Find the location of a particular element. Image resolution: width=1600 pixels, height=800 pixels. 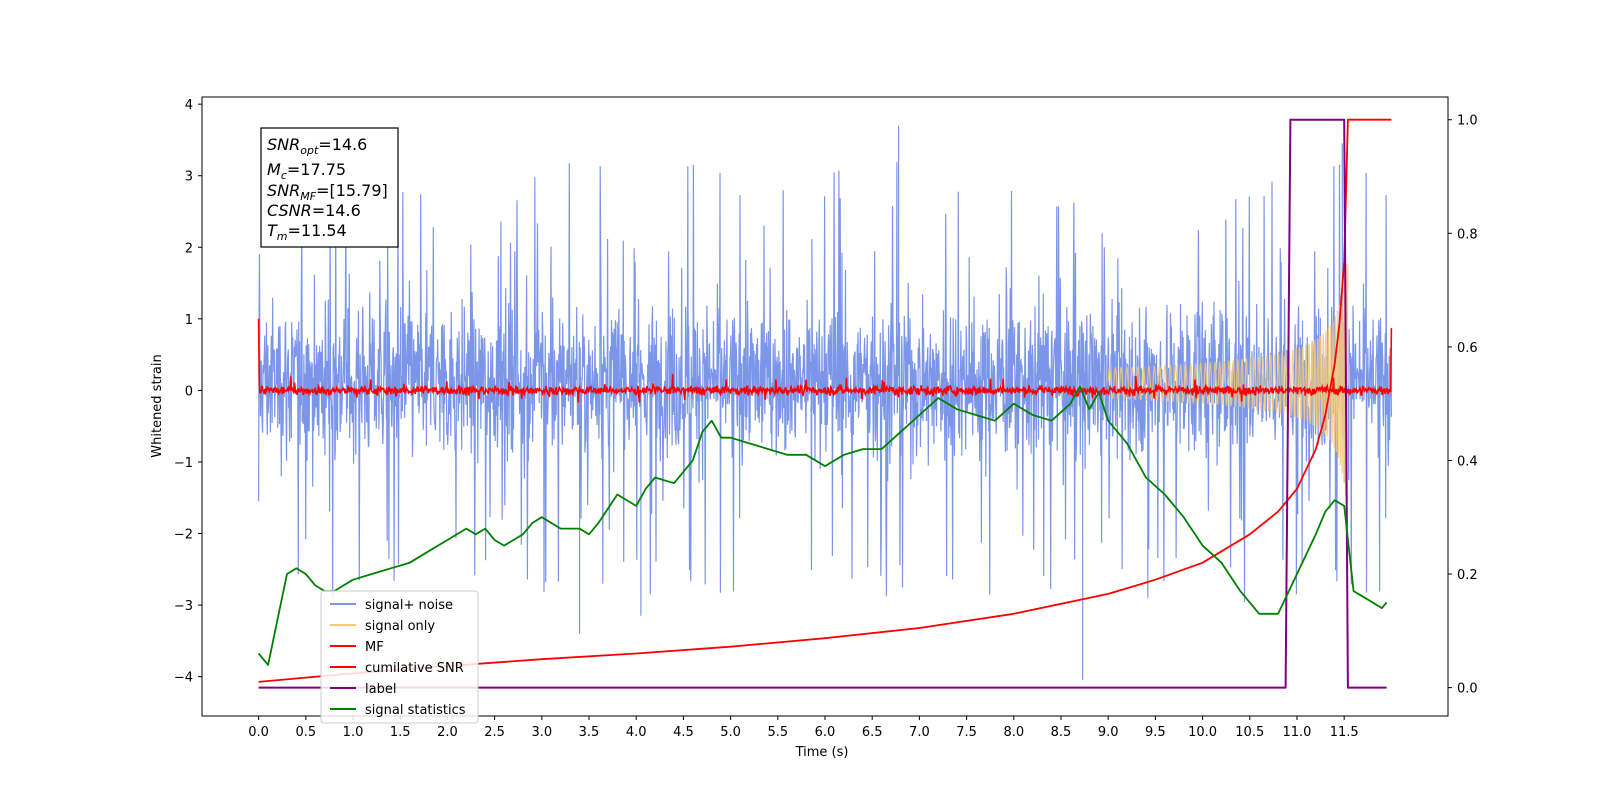

x-tick-label: 8.0 is located at coordinates (1013, 732).